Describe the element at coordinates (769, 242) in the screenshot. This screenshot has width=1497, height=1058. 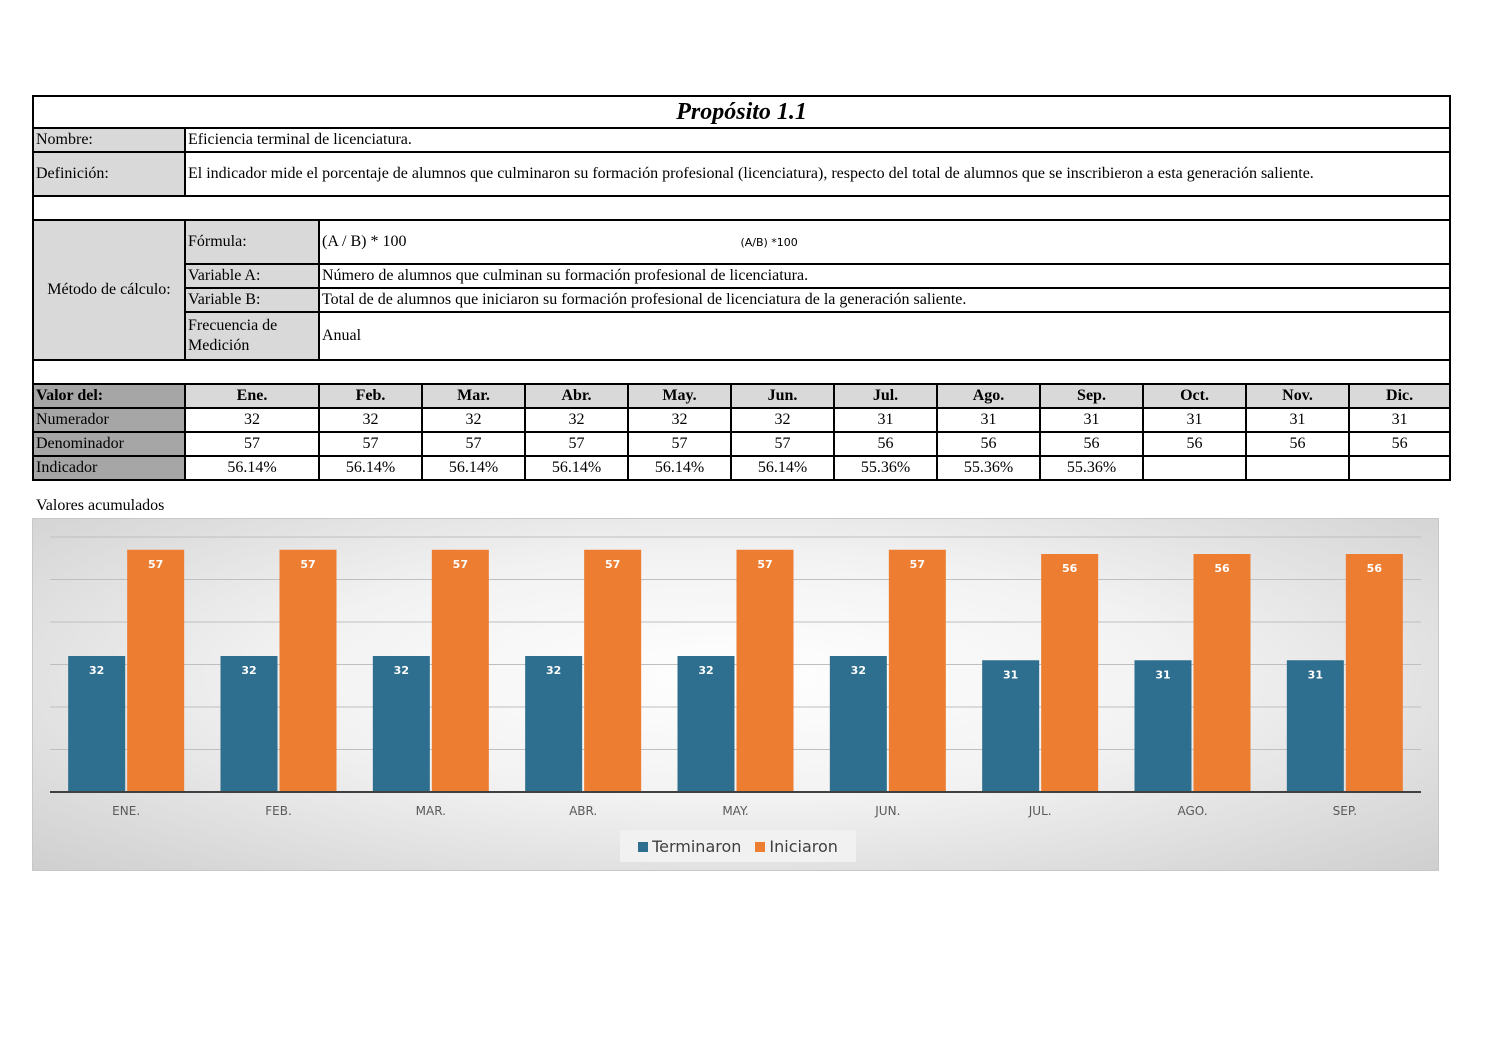
I see `formula-math: (A/B) *100` at that location.